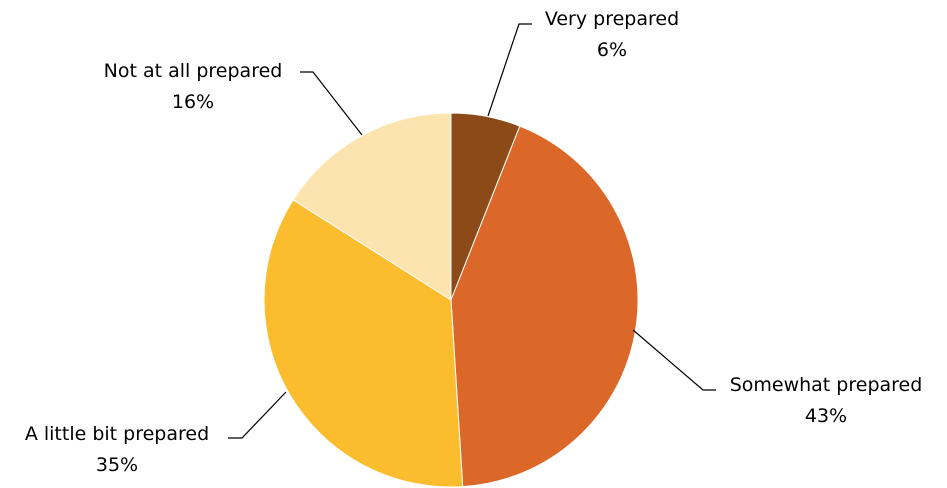  What do you see at coordinates (331, 103) in the screenshot?
I see `leader-line-not-at-all-prepared` at bounding box center [331, 103].